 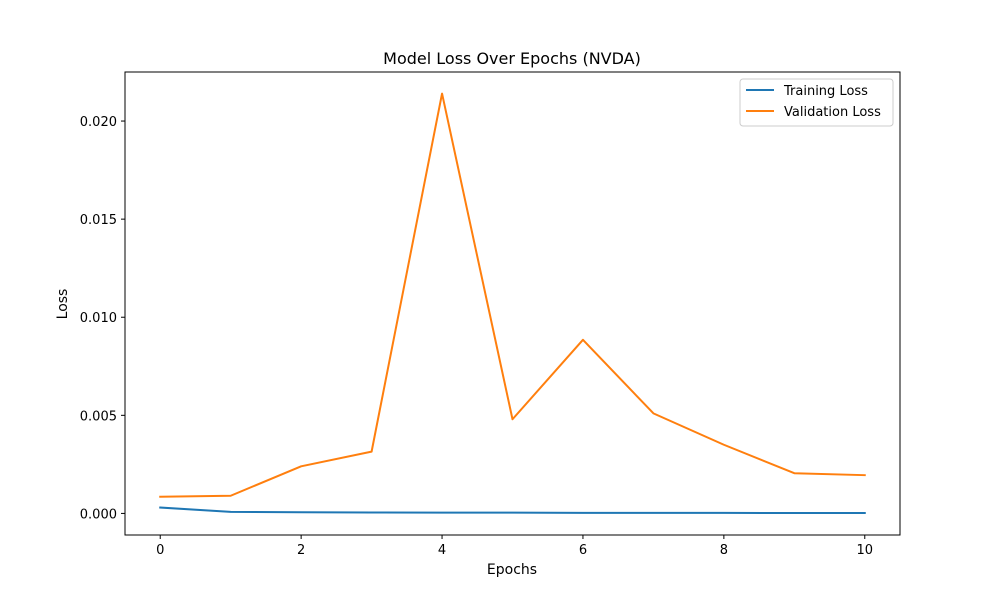 I want to click on x-tick-label: 2, so click(x=301, y=550).